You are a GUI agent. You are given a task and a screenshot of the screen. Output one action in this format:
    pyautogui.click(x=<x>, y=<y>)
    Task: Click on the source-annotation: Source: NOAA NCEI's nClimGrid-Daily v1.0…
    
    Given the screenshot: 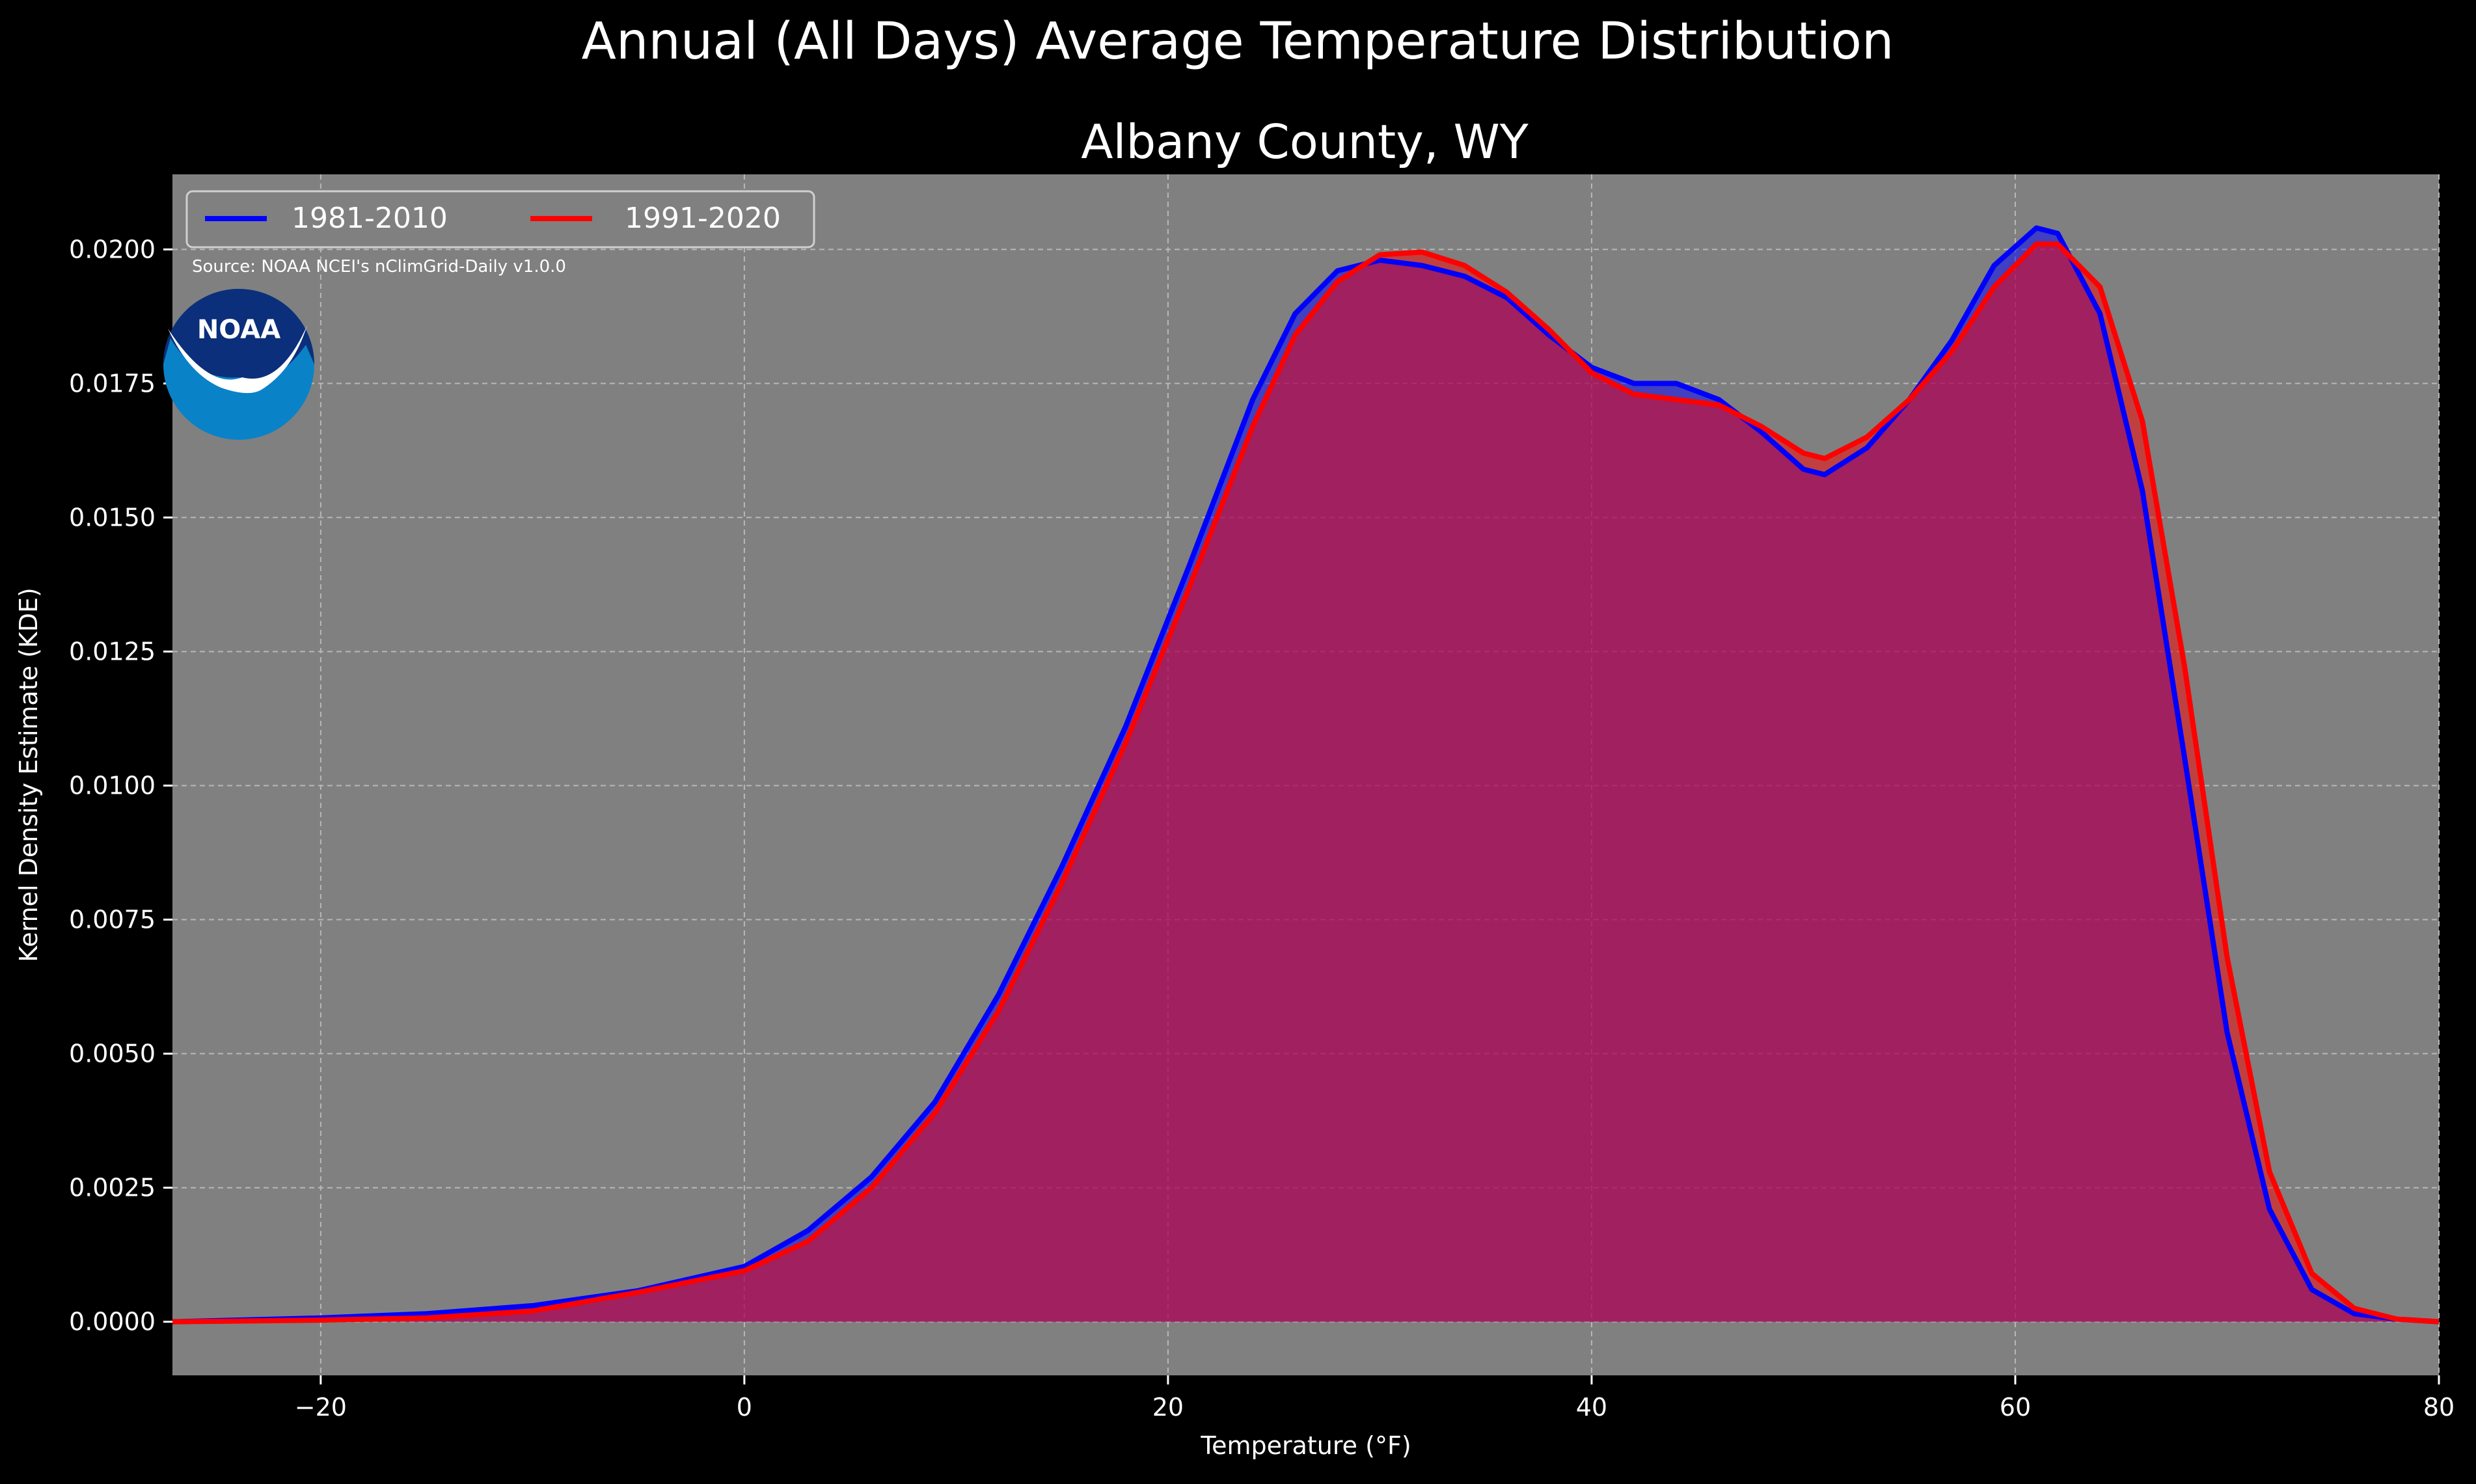 What is the action you would take?
    pyautogui.click(x=379, y=267)
    